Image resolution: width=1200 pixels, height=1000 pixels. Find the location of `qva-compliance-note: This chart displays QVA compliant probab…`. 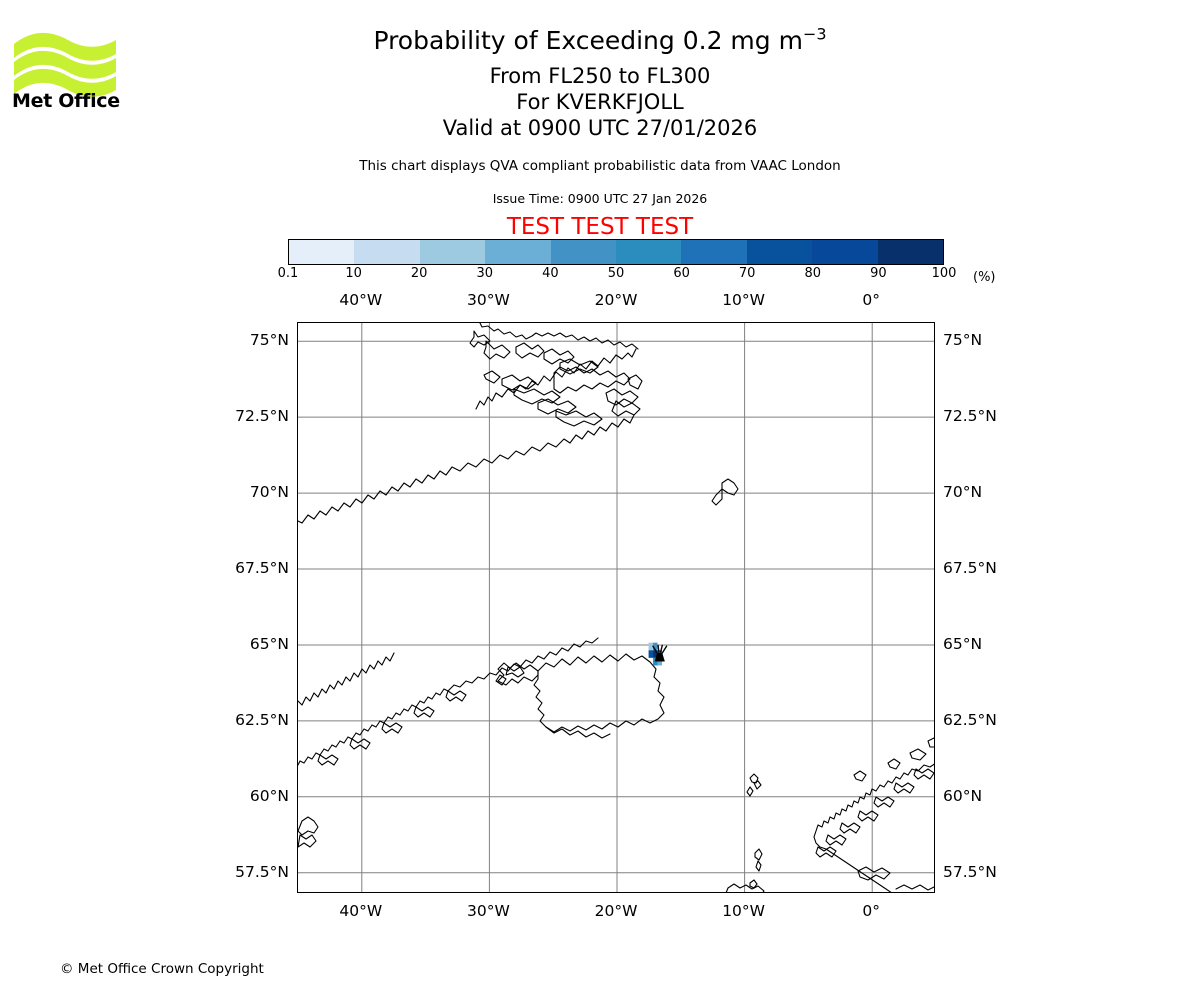

qva-compliance-note: This chart displays QVA compliant probab… is located at coordinates (600, 166).